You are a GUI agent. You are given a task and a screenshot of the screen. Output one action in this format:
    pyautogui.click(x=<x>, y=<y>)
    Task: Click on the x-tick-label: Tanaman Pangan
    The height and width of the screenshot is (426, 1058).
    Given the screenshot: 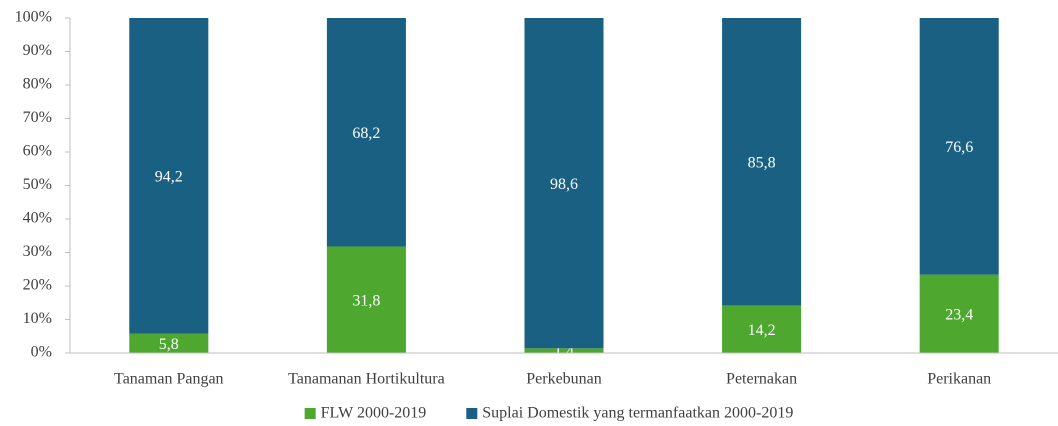 What is the action you would take?
    pyautogui.click(x=169, y=379)
    